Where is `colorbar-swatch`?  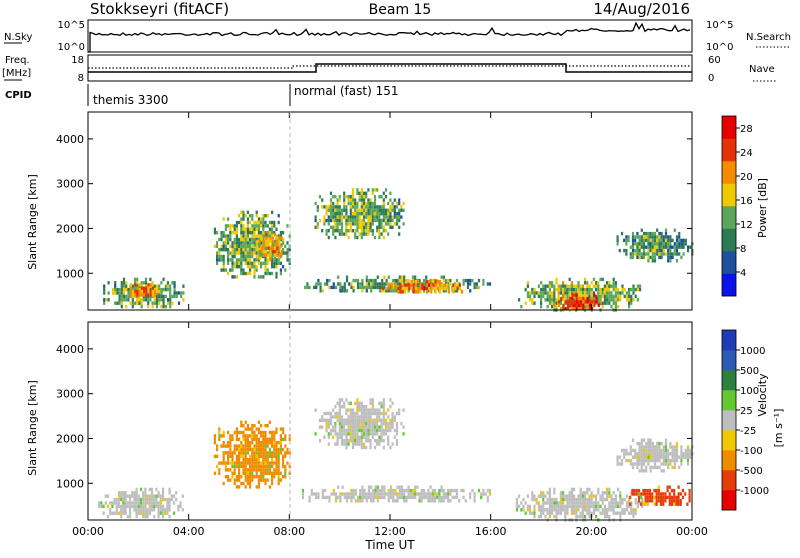 colorbar-swatch is located at coordinates (729, 360).